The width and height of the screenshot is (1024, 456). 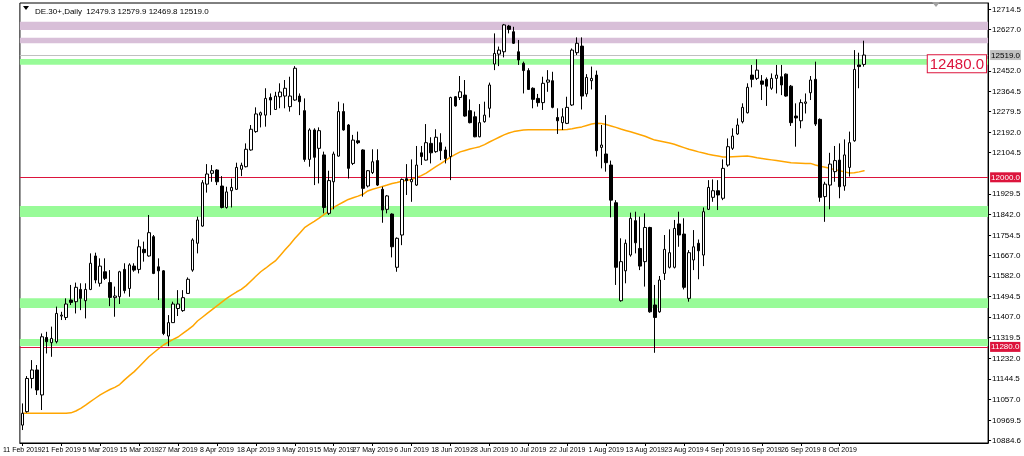 I want to click on y-tick-label: 11407.0, so click(x=1006, y=317).